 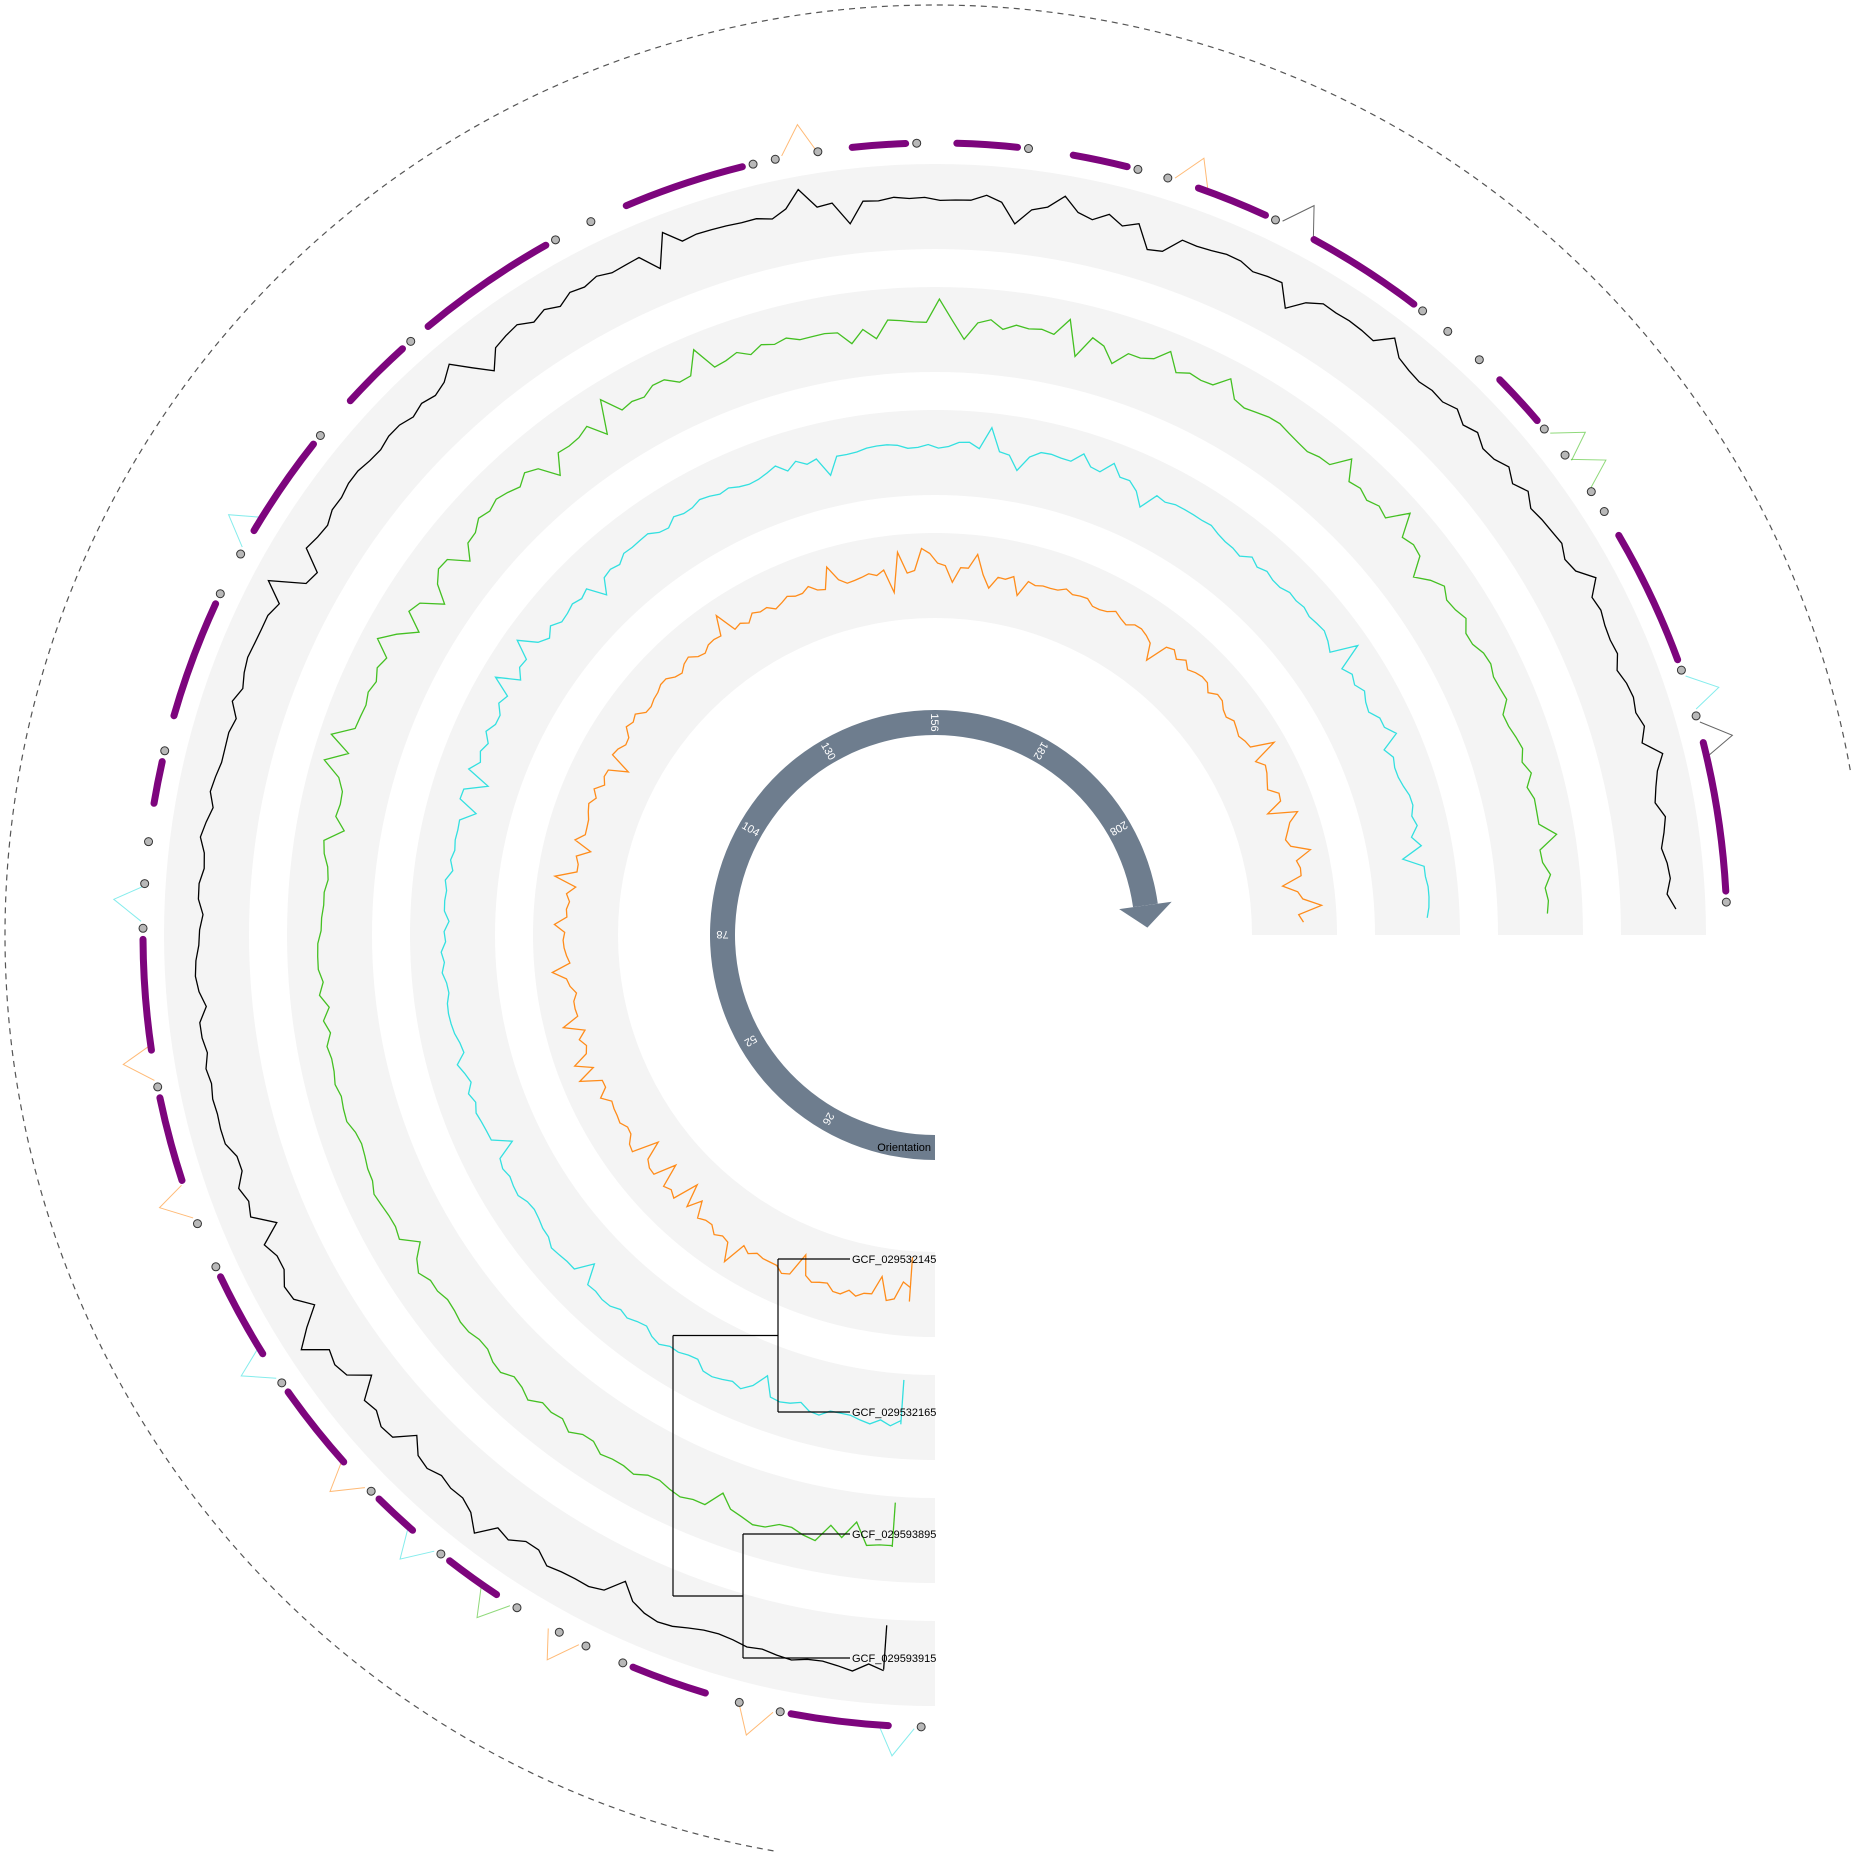 I want to click on genome-label-4: GCF_029593915, so click(x=894, y=1659).